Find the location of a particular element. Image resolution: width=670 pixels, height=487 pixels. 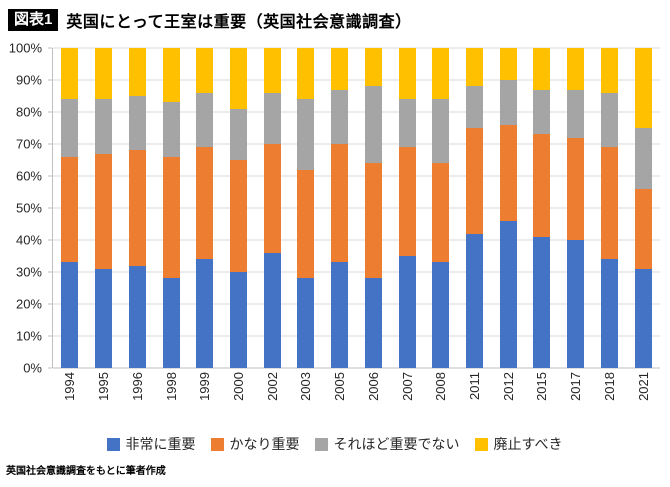

x-tick-label: 2011 is located at coordinates (474, 386).